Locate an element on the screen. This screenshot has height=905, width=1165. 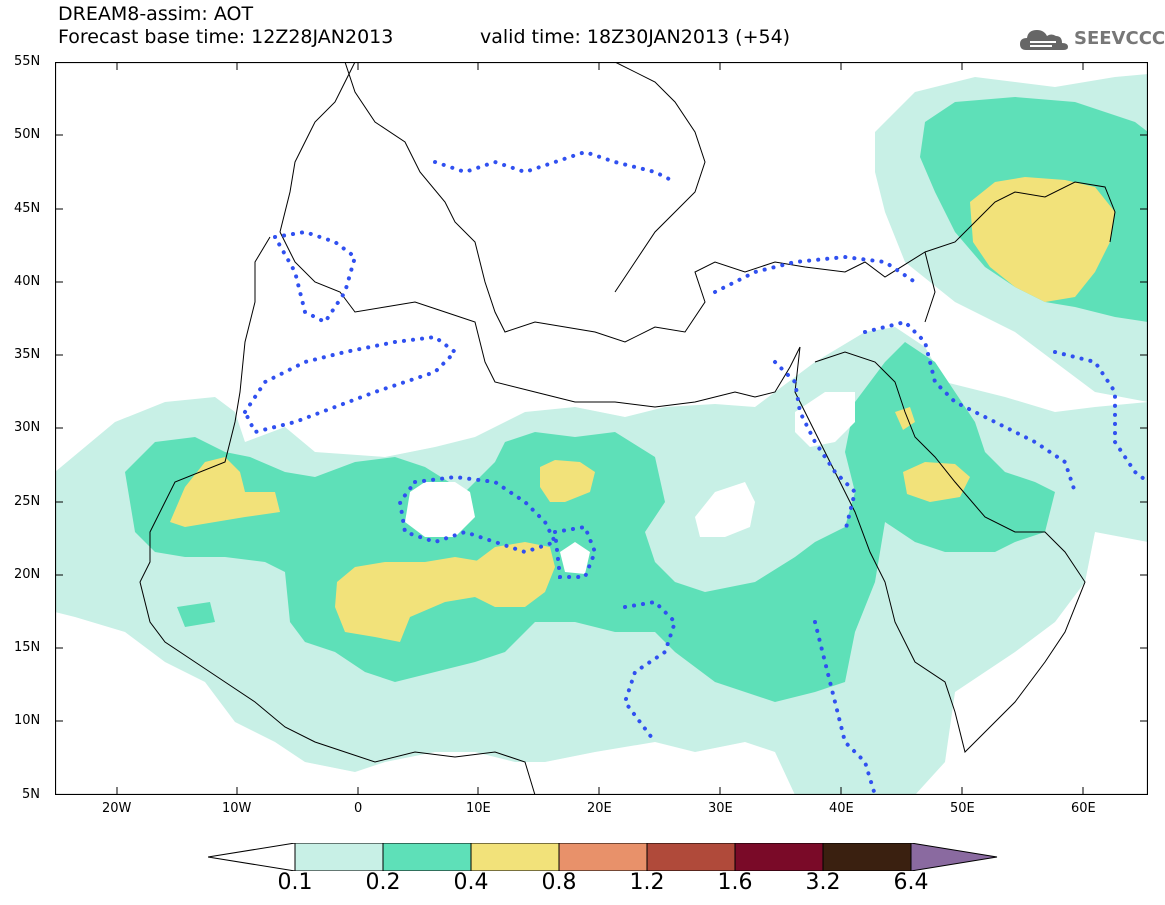
aot-band-0.4-caspian is located at coordinates (1042, 239).